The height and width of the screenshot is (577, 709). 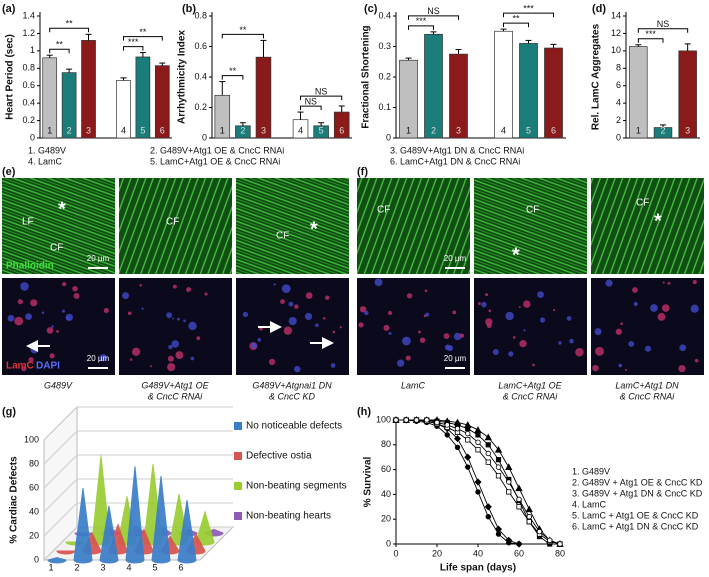 I want to click on y-tick-label: 1, so click(x=32, y=50).